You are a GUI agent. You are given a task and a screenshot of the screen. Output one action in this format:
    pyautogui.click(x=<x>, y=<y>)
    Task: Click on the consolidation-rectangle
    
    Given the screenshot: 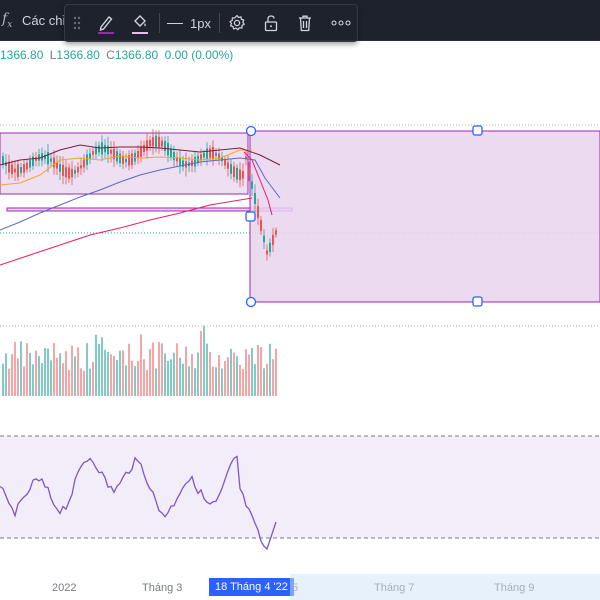 What is the action you would take?
    pyautogui.click(x=124, y=163)
    